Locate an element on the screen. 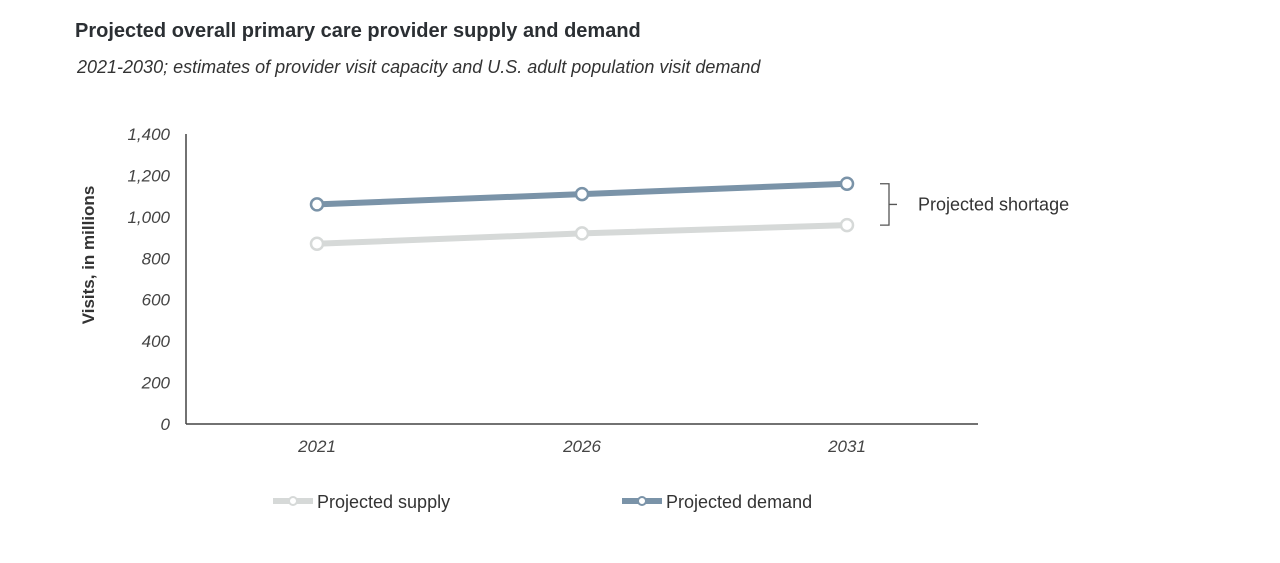 The image size is (1280, 563). legend-item: Projected demand is located at coordinates (717, 502).